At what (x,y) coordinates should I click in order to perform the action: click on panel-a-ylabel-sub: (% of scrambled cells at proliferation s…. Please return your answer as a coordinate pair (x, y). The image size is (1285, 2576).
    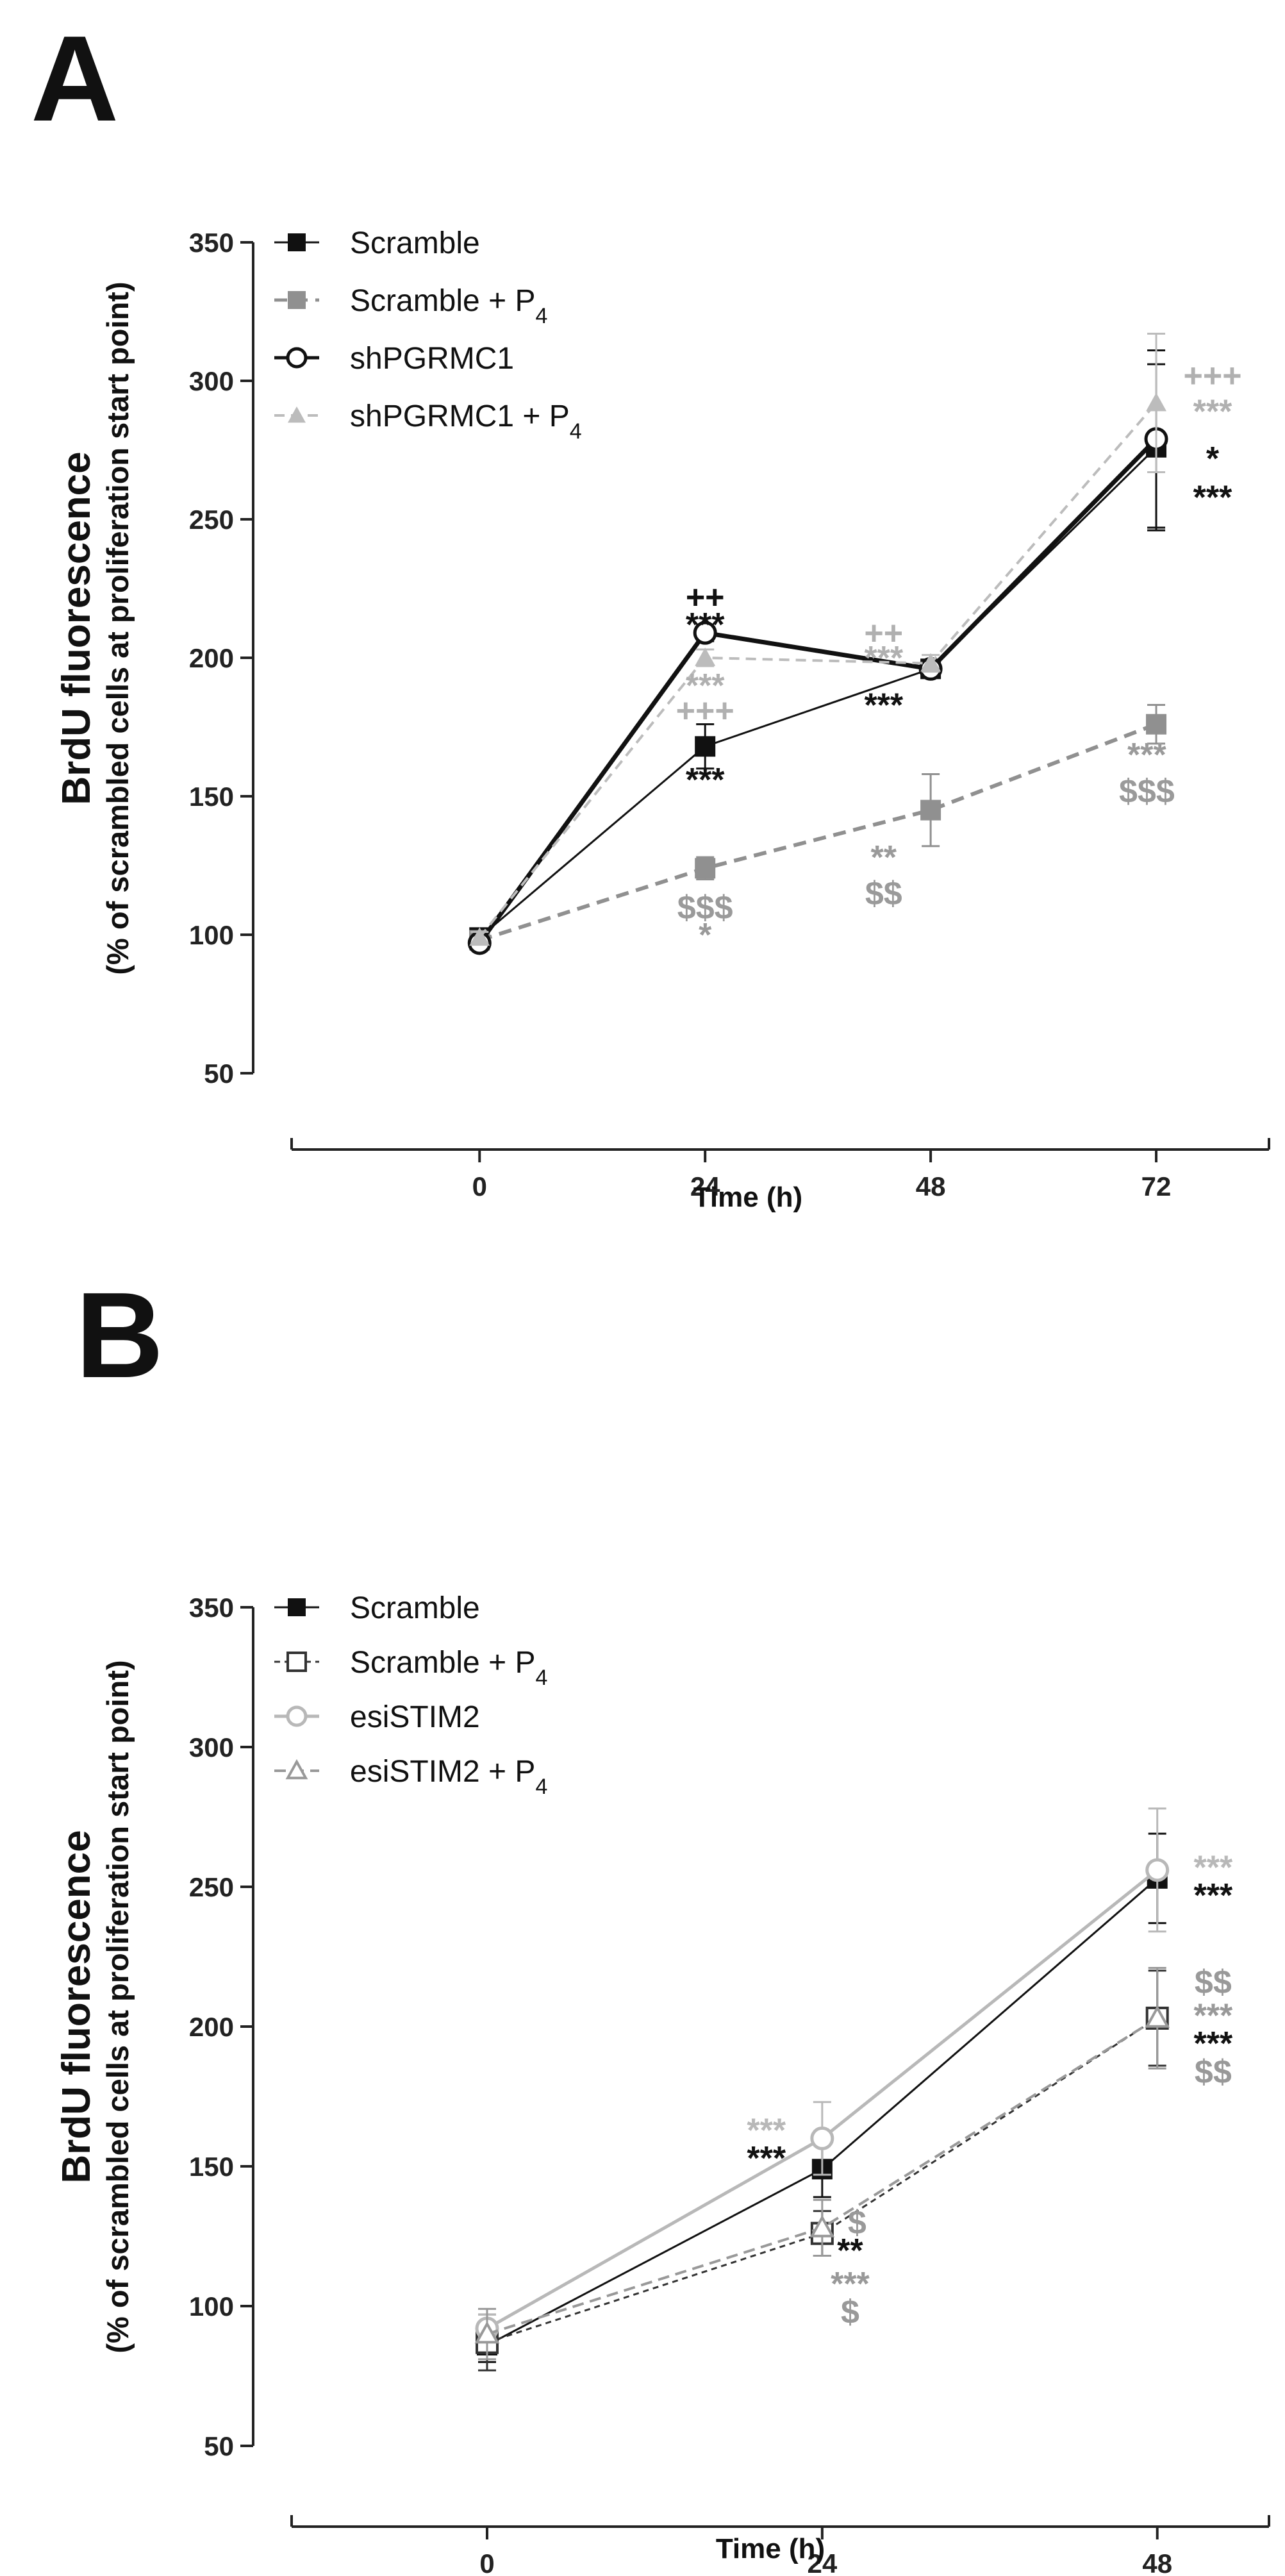
    Looking at the image, I should click on (118, 627).